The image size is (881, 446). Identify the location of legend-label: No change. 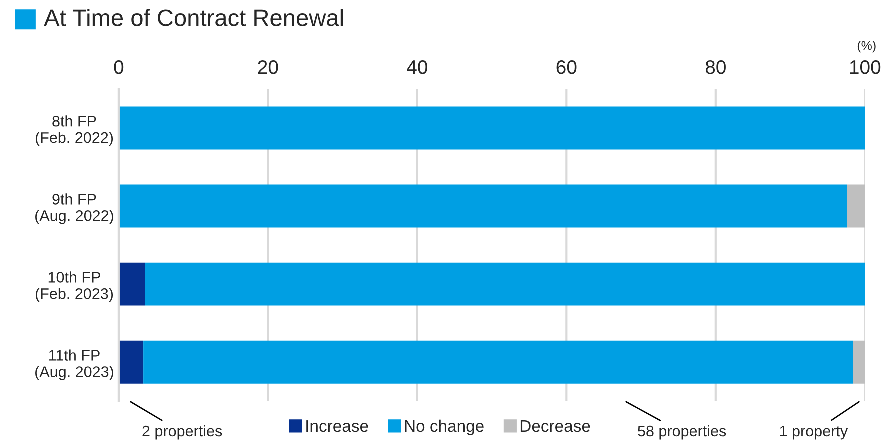
(444, 428).